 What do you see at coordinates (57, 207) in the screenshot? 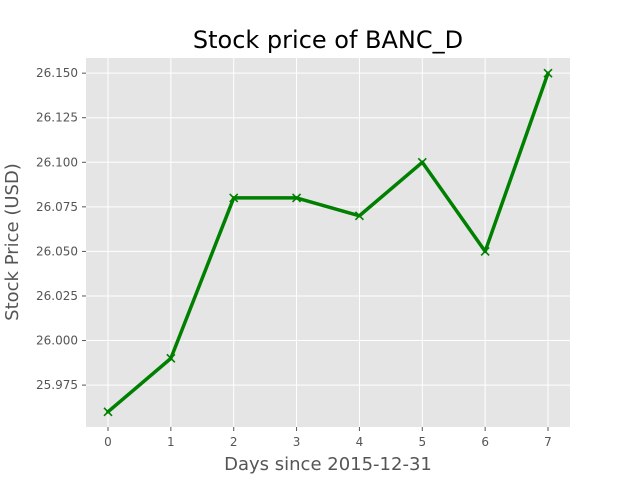
I see `y-tick-label: 26.075` at bounding box center [57, 207].